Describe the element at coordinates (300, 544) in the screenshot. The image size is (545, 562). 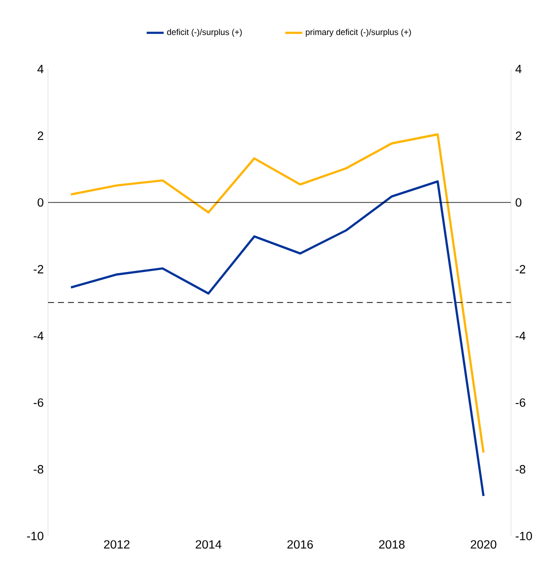
I see `x-tick-label: 2016` at that location.